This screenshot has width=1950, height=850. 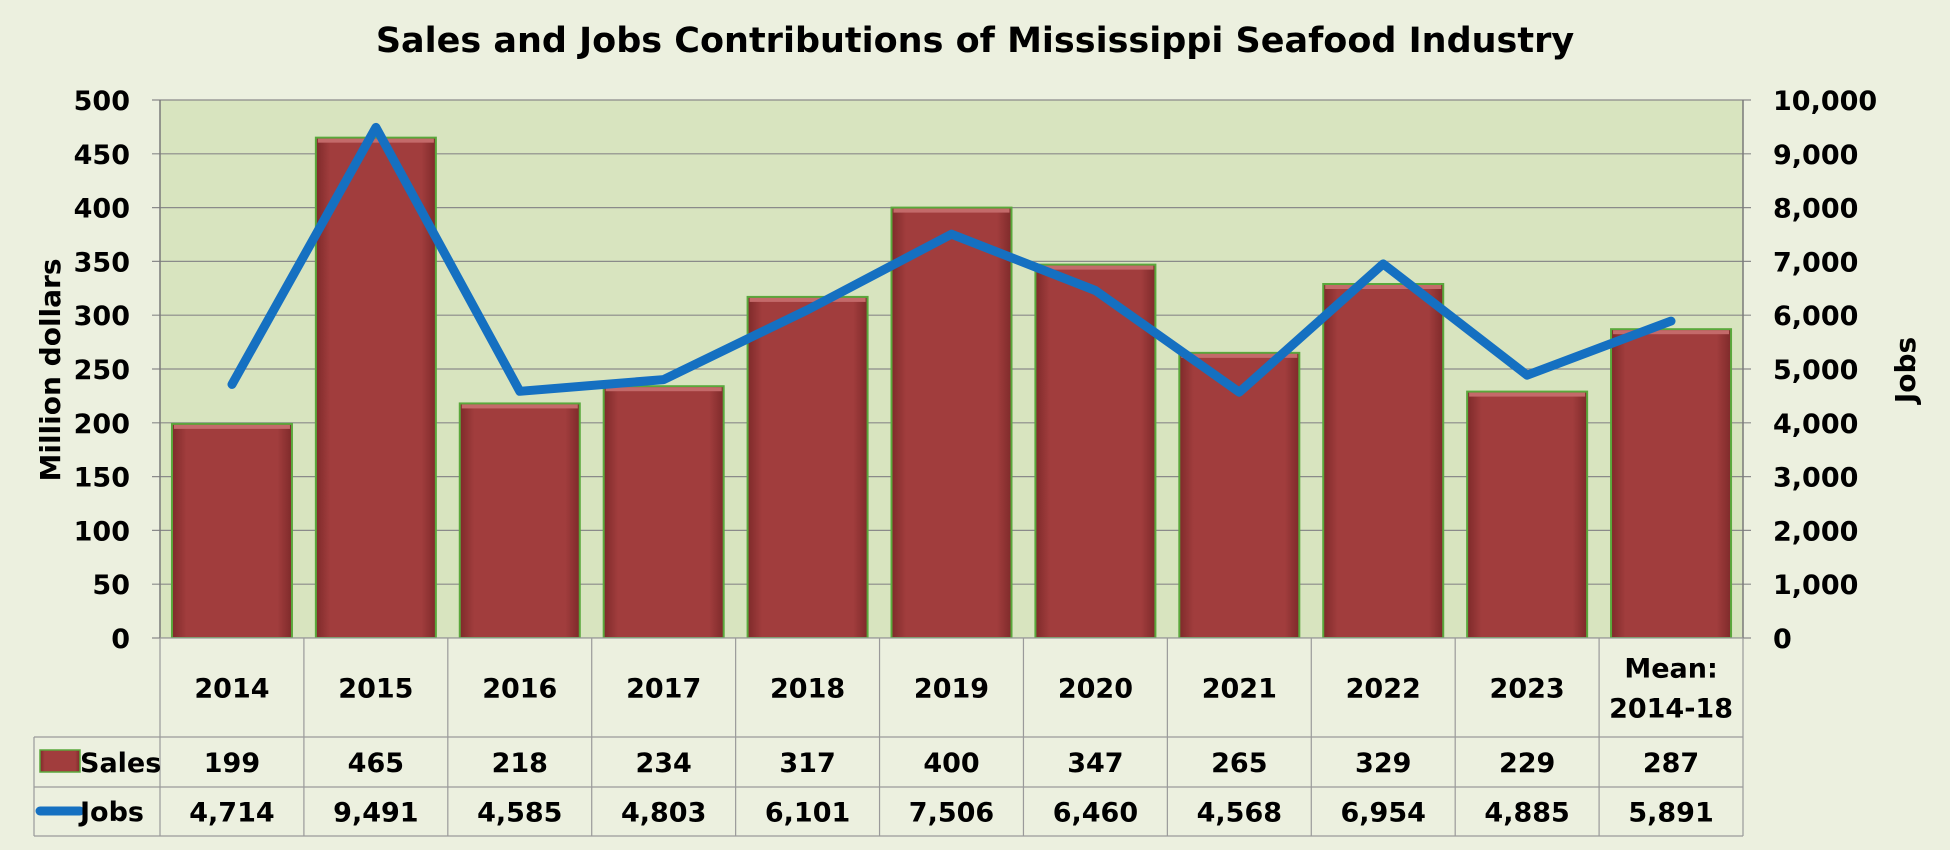 What do you see at coordinates (1383, 689) in the screenshot?
I see `x-tick-label: 2022` at bounding box center [1383, 689].